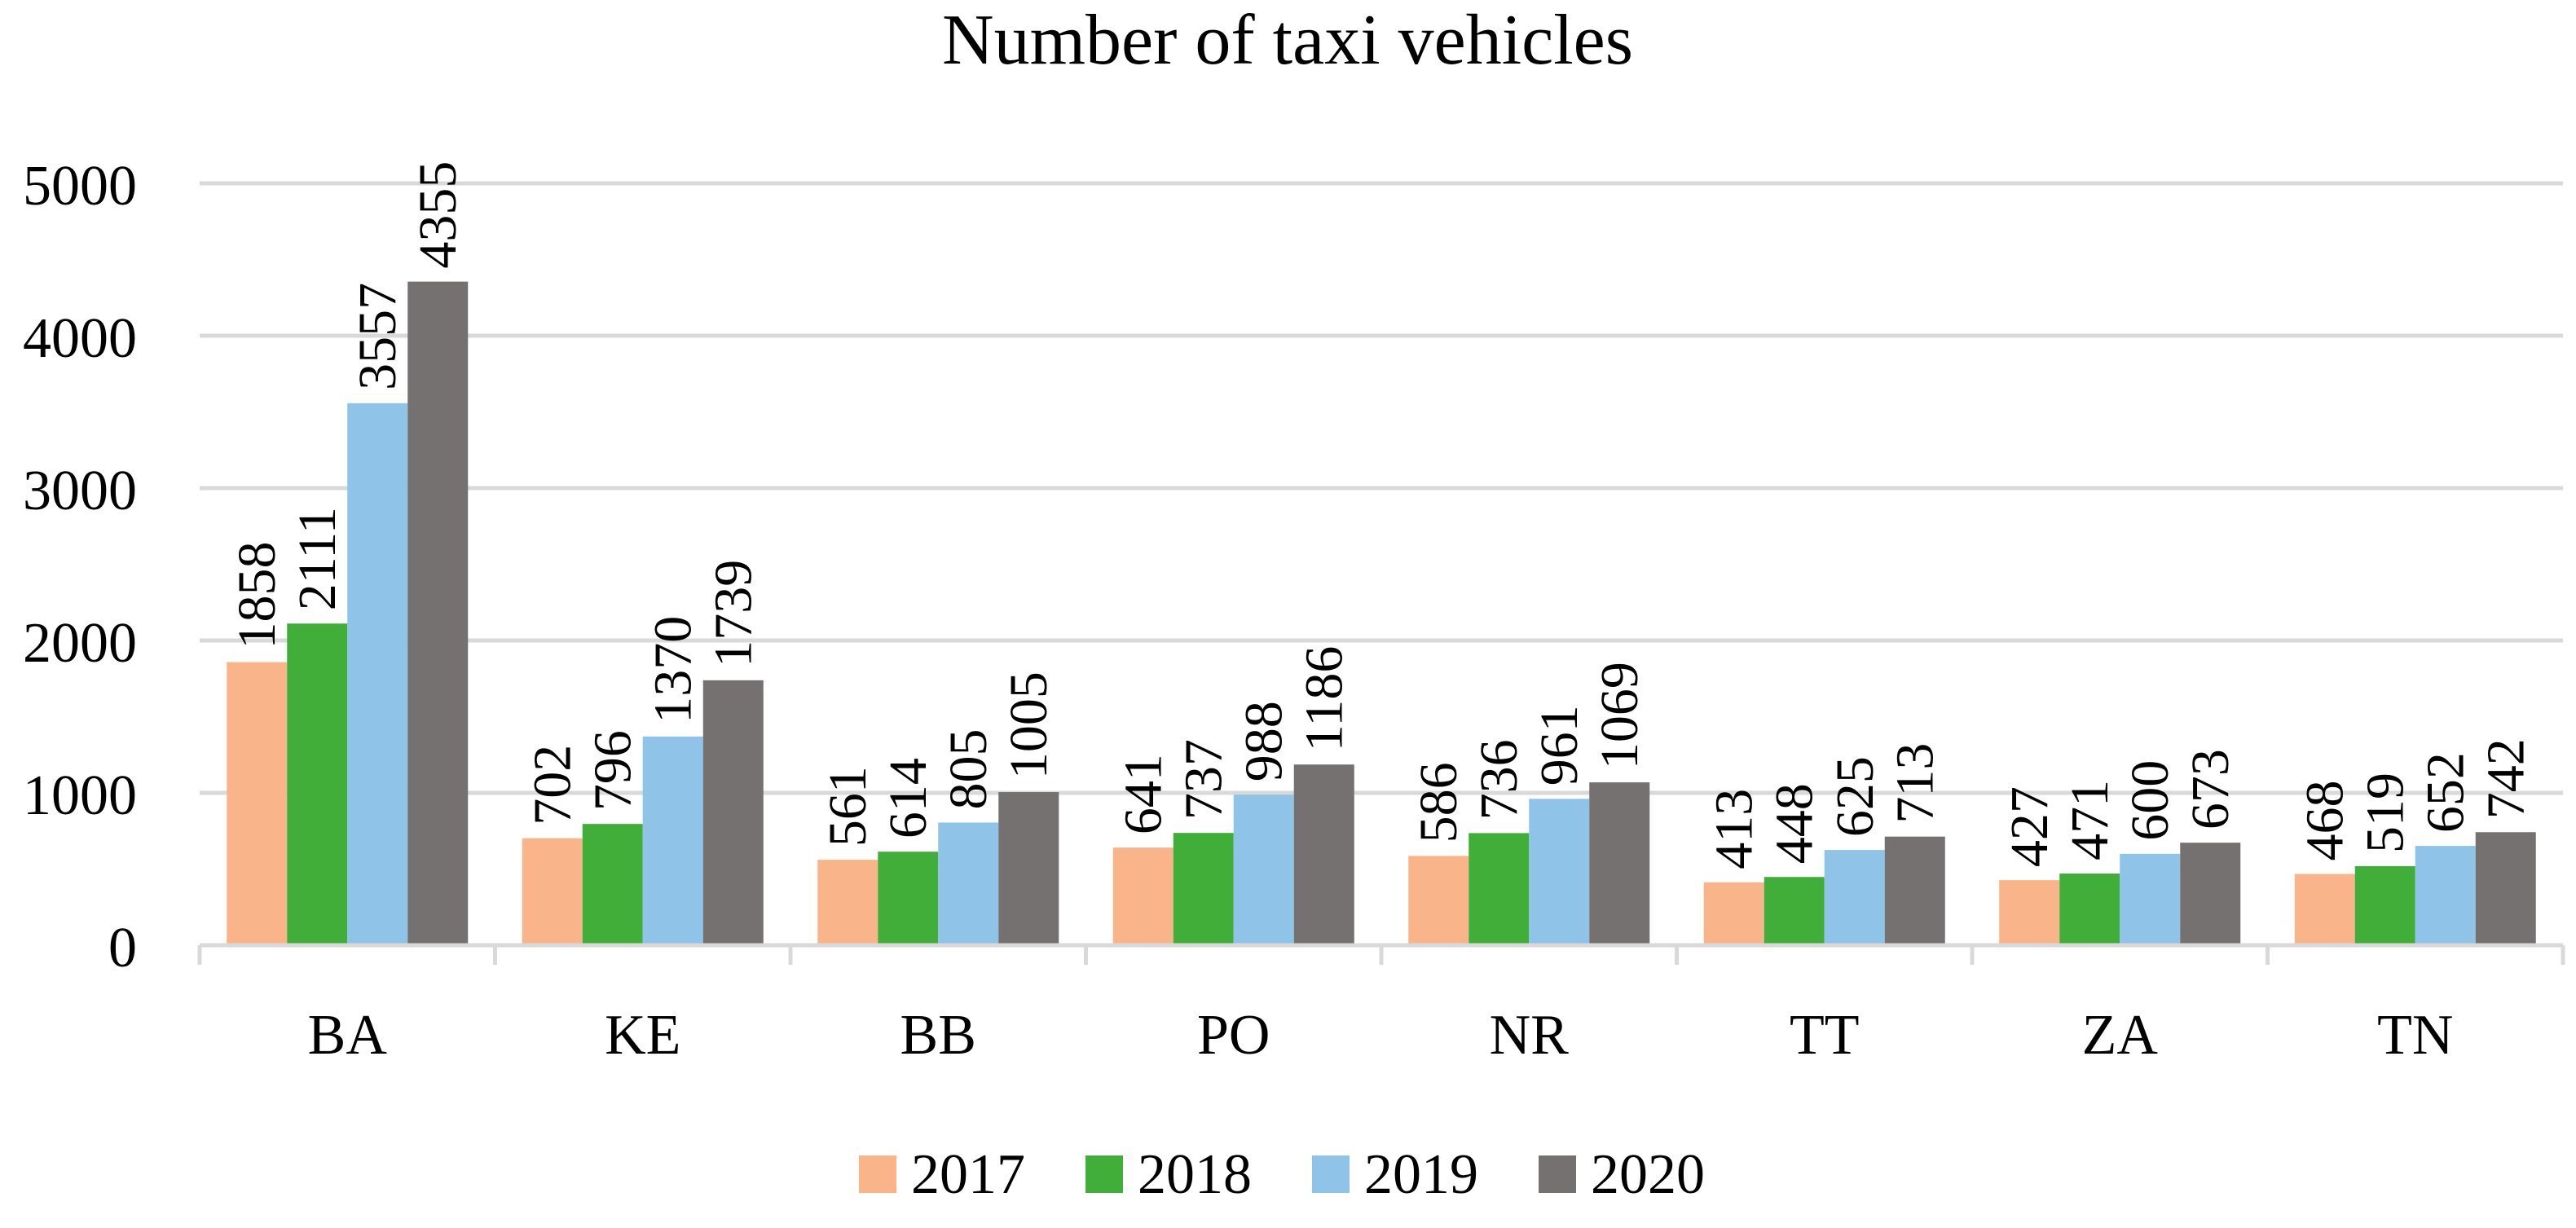  Describe the element at coordinates (317, 558) in the screenshot. I see `data-label-BA-2018: 2111` at that location.